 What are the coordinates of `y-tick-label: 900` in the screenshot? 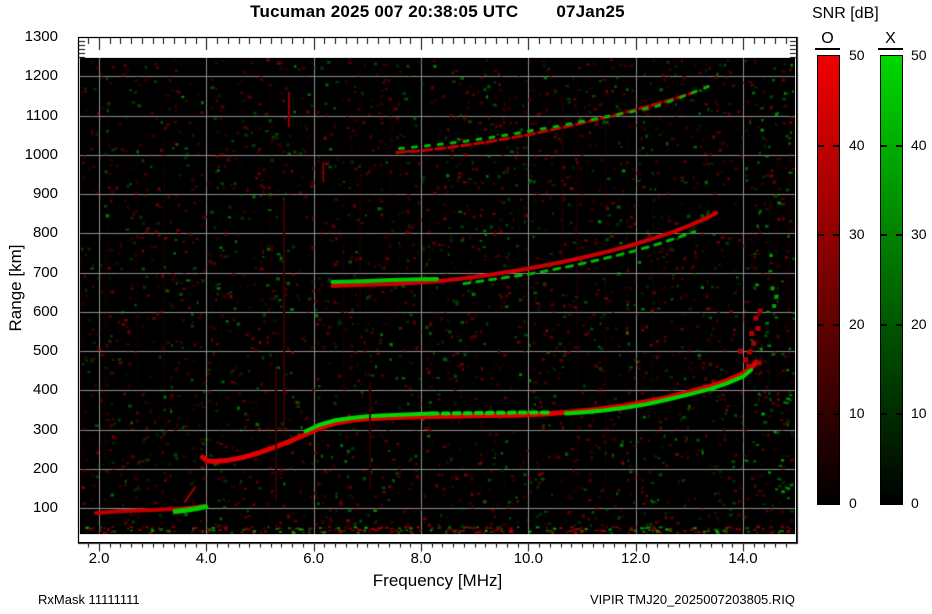 It's located at (45, 194).